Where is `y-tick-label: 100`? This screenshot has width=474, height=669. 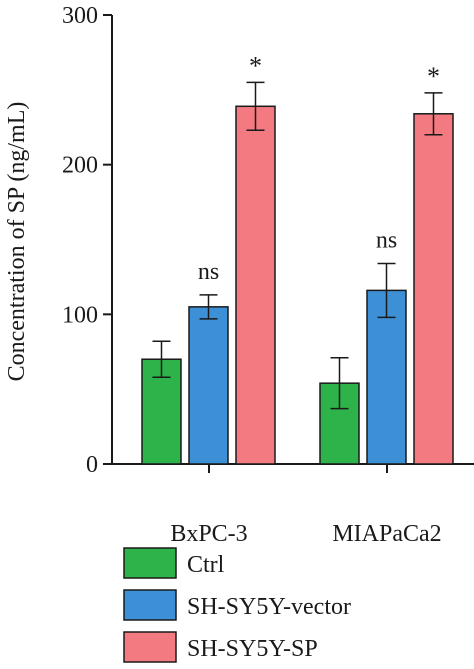
y-tick-label: 100 is located at coordinates (80, 315).